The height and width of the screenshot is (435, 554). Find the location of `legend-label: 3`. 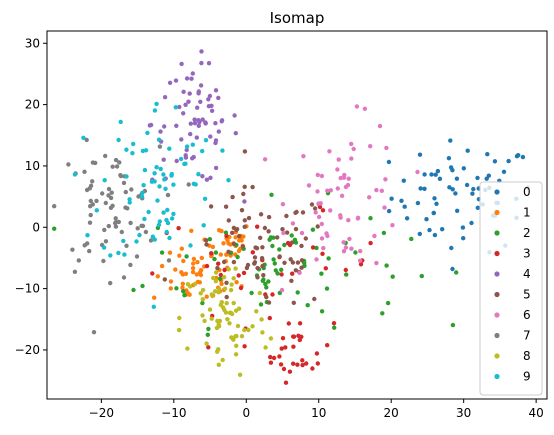

legend-label: 3 is located at coordinates (527, 254).